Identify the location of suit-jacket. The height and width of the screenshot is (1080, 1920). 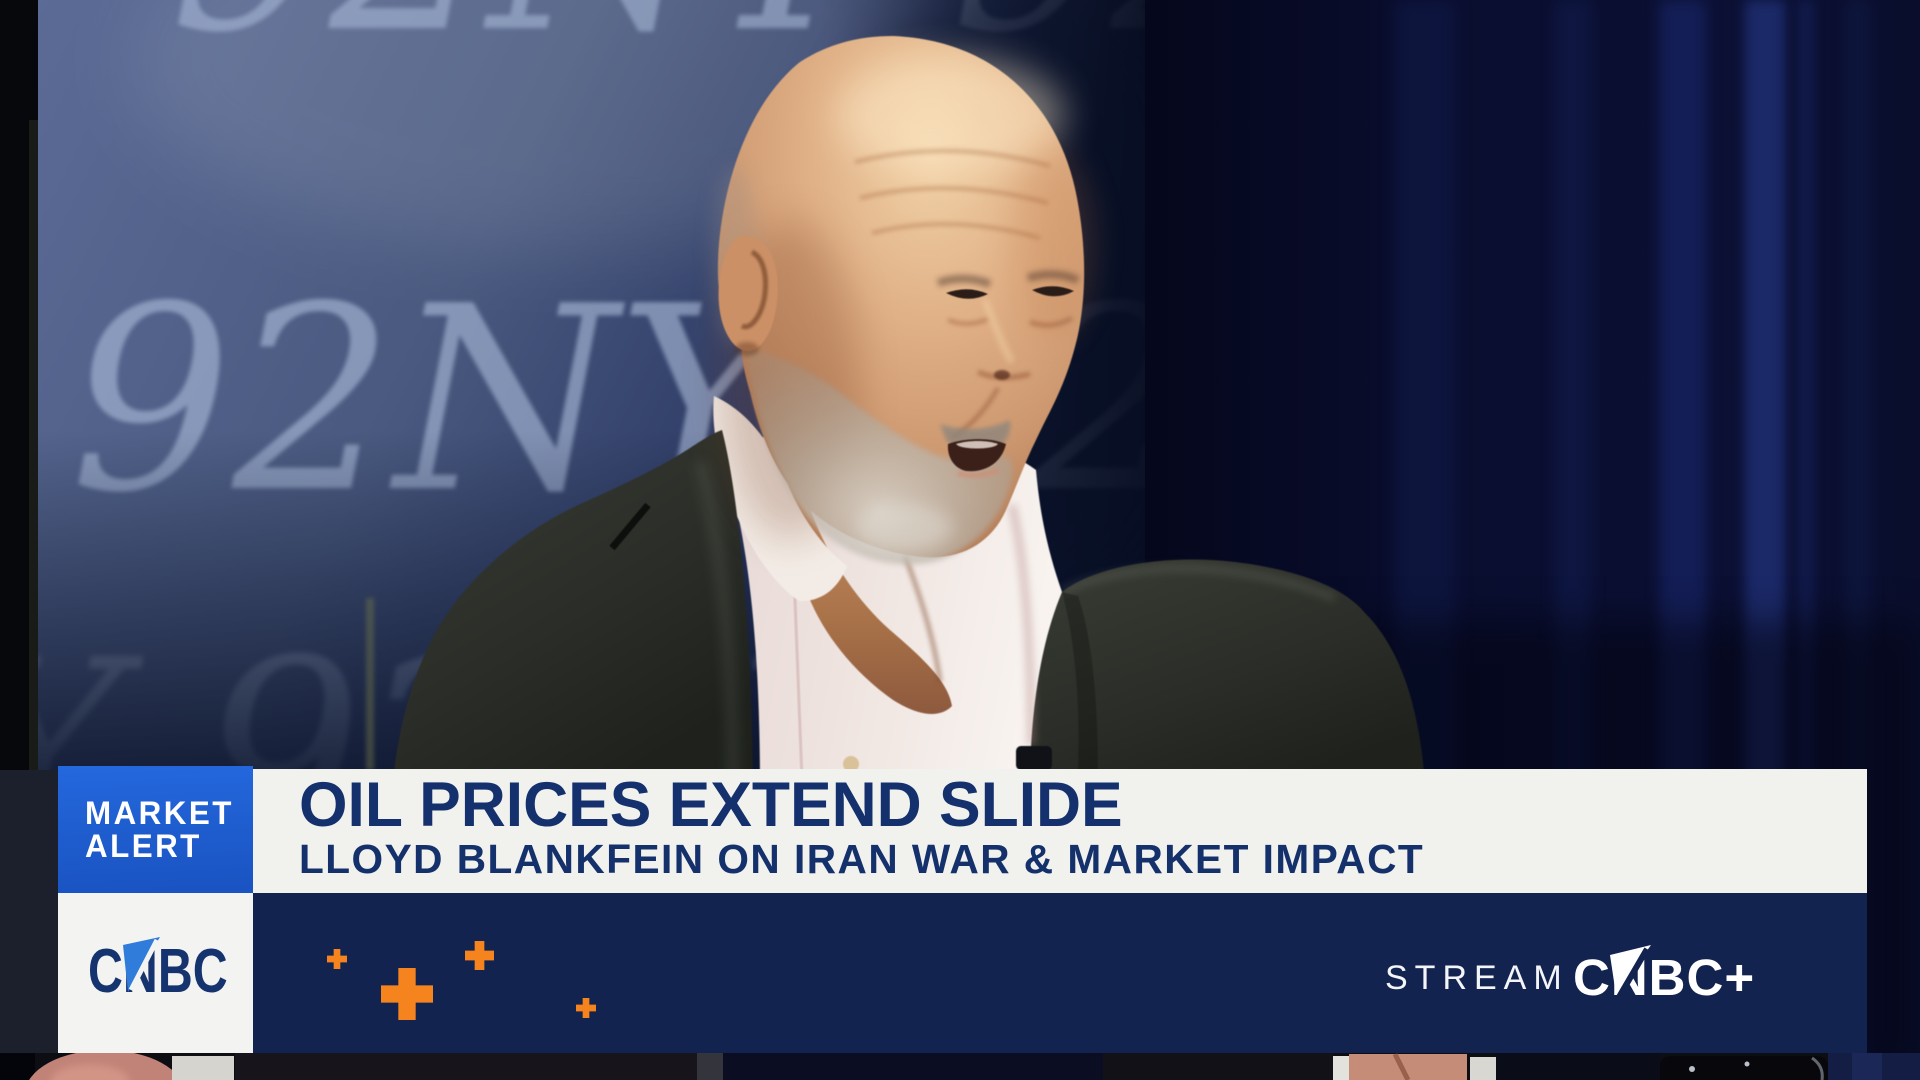
(1226, 674).